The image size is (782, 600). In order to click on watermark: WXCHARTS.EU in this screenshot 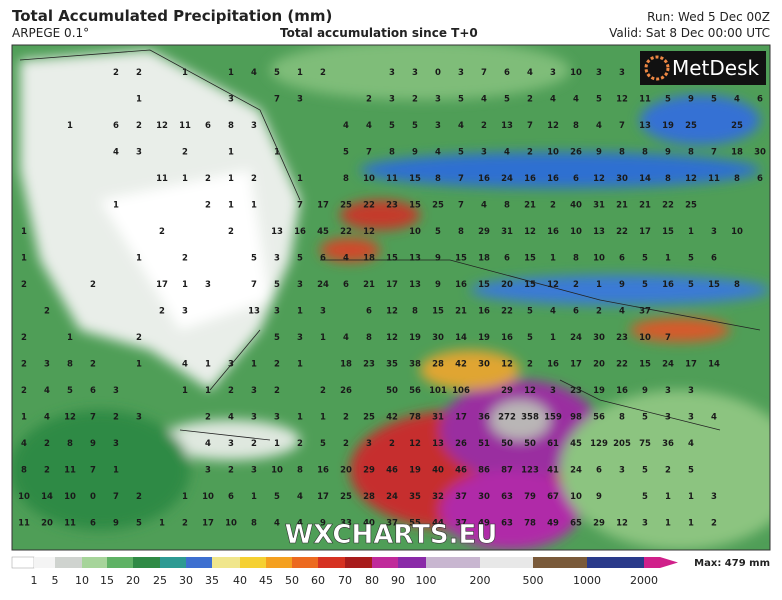, I will do `click(391, 535)`.